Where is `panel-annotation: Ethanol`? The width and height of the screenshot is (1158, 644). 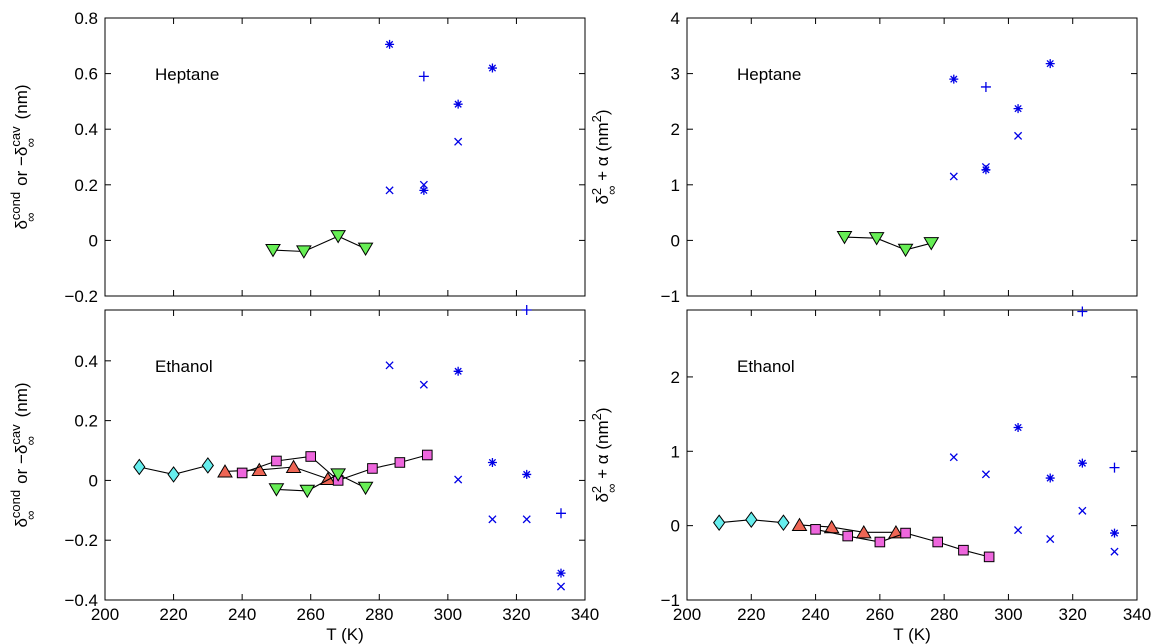 panel-annotation: Ethanol is located at coordinates (766, 366).